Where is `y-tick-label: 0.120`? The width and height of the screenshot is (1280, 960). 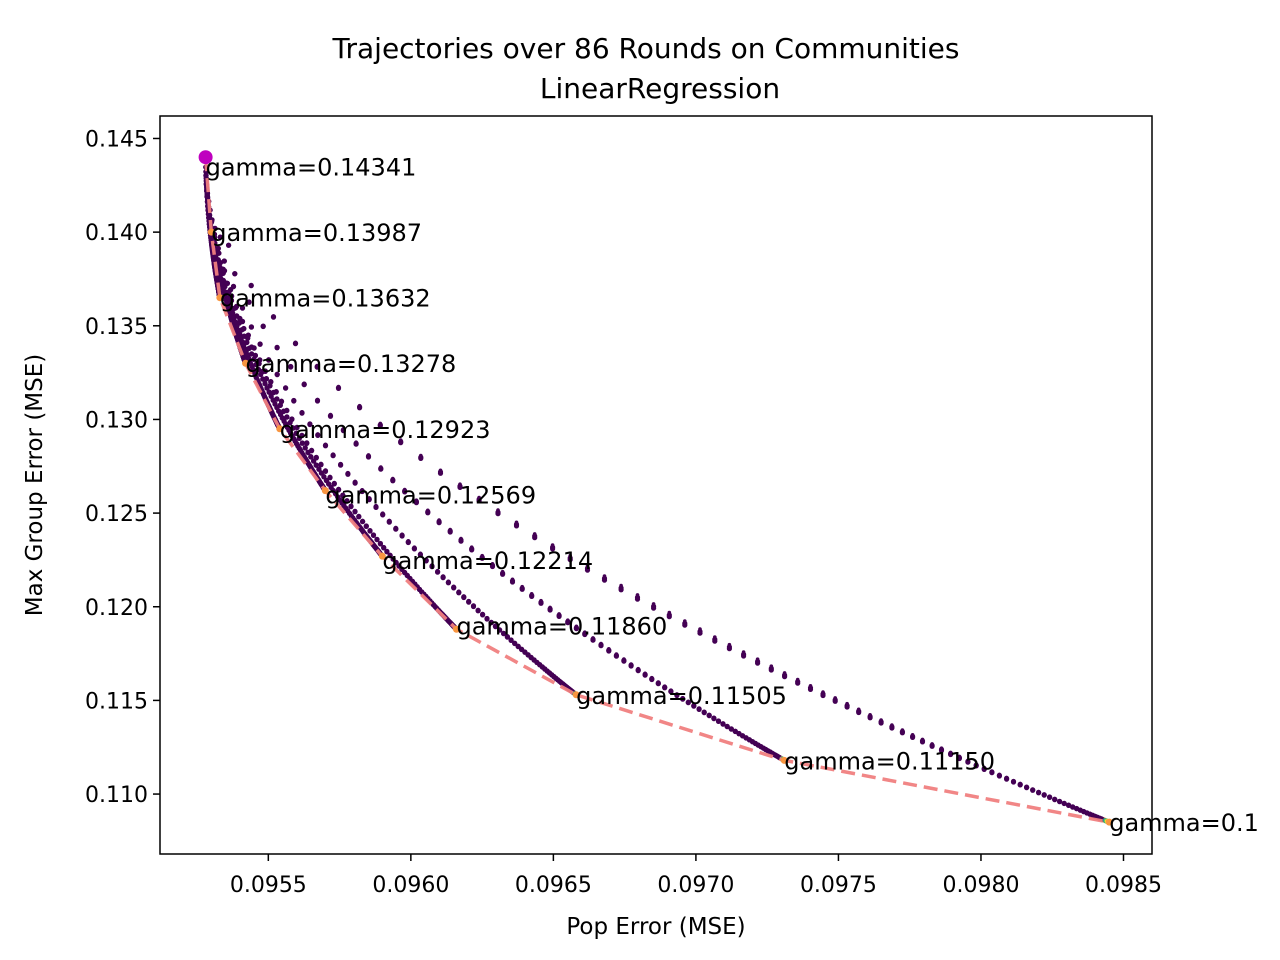
y-tick-label: 0.120 is located at coordinates (116, 608).